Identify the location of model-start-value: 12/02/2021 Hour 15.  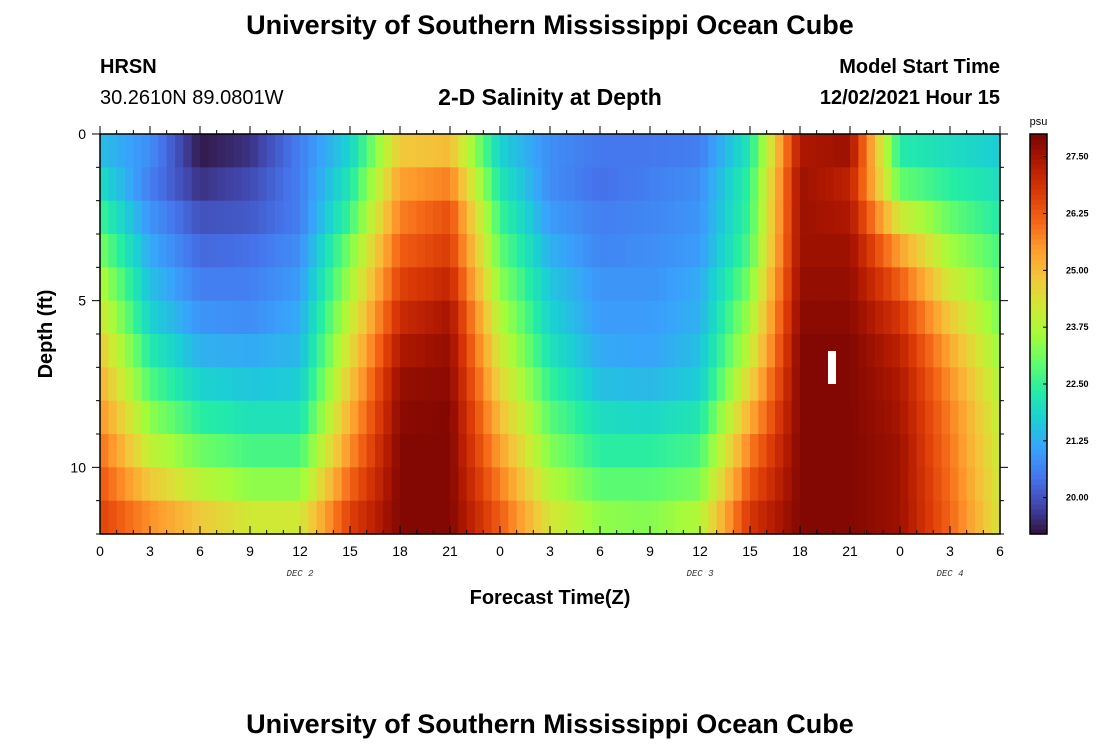
(909, 98).